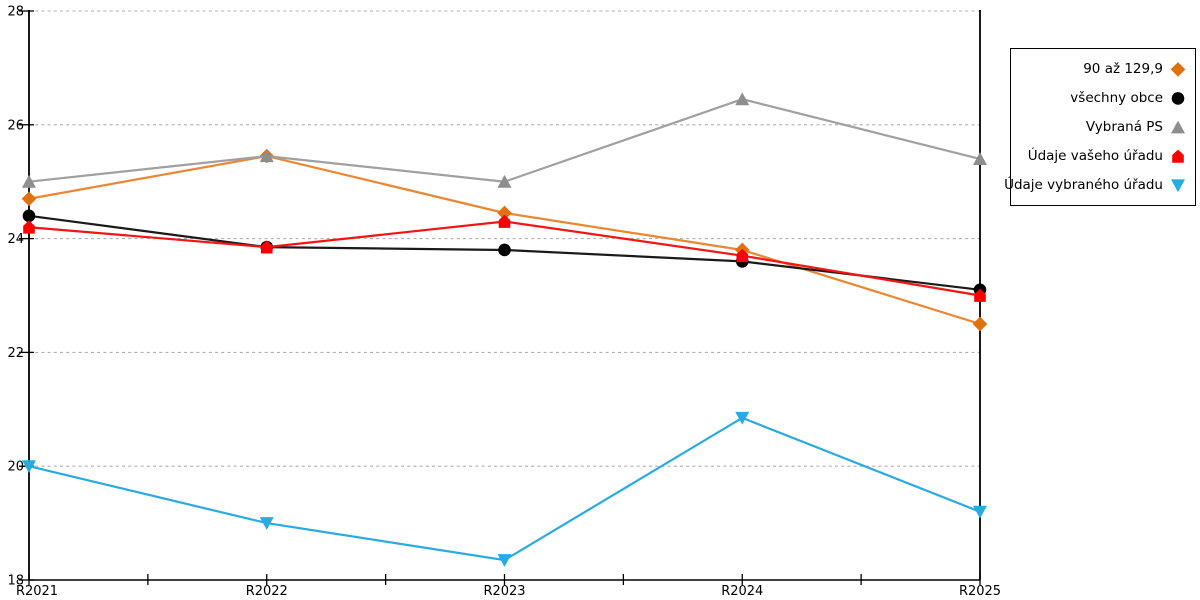  What do you see at coordinates (15, 467) in the screenshot?
I see `y-tick-label: 20` at bounding box center [15, 467].